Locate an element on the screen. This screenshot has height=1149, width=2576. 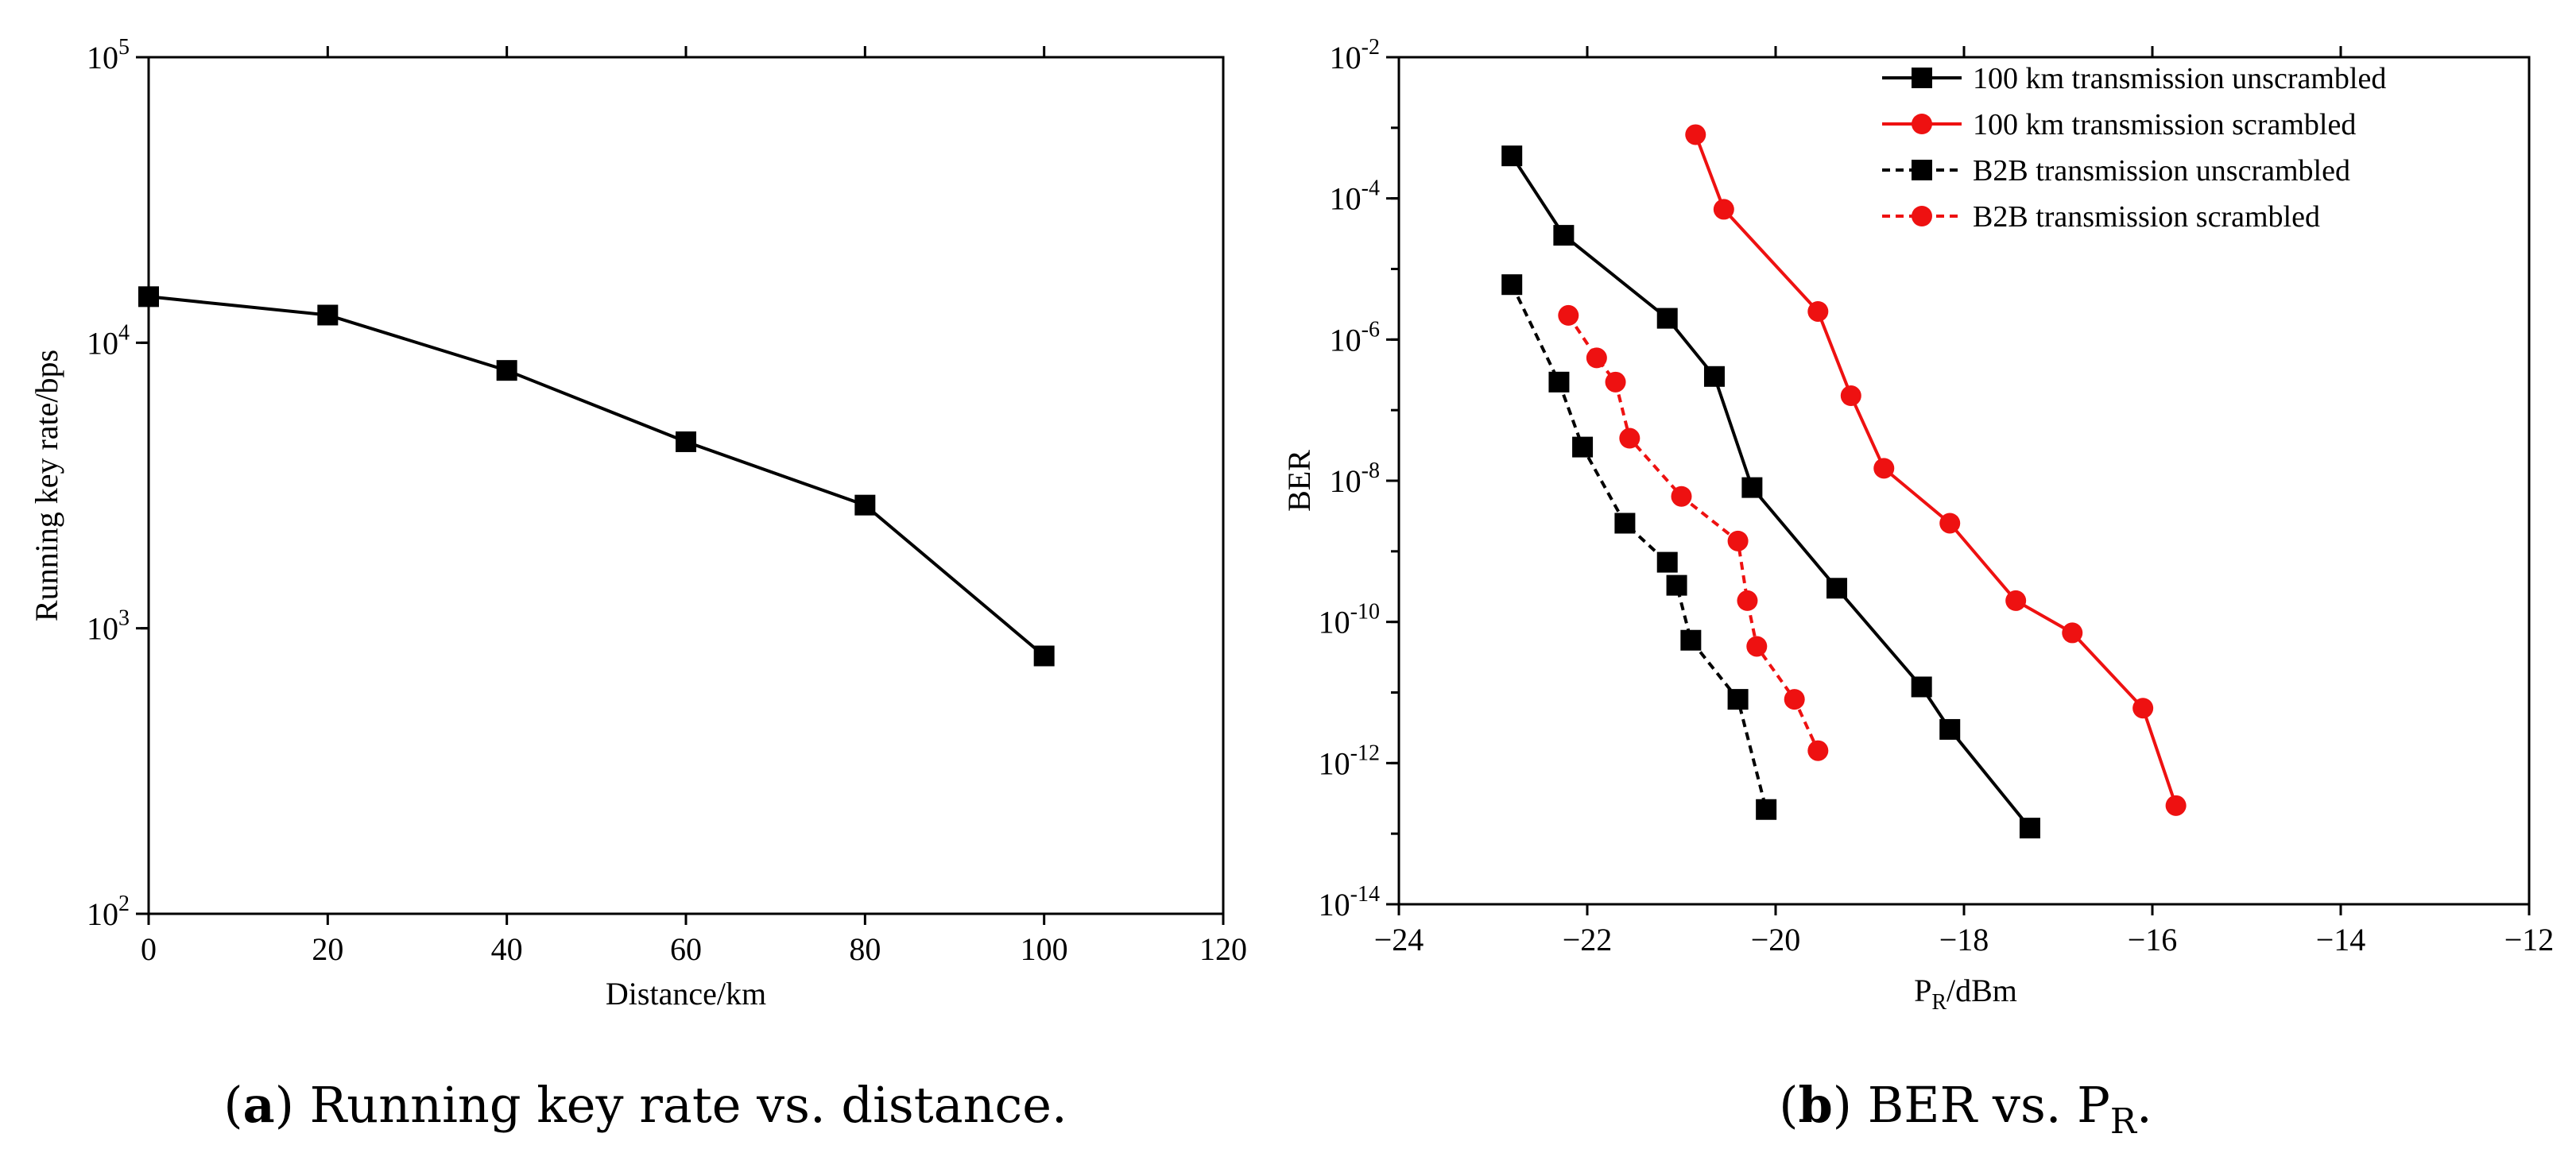
y-tick-label: 10³ is located at coordinates (108, 626).